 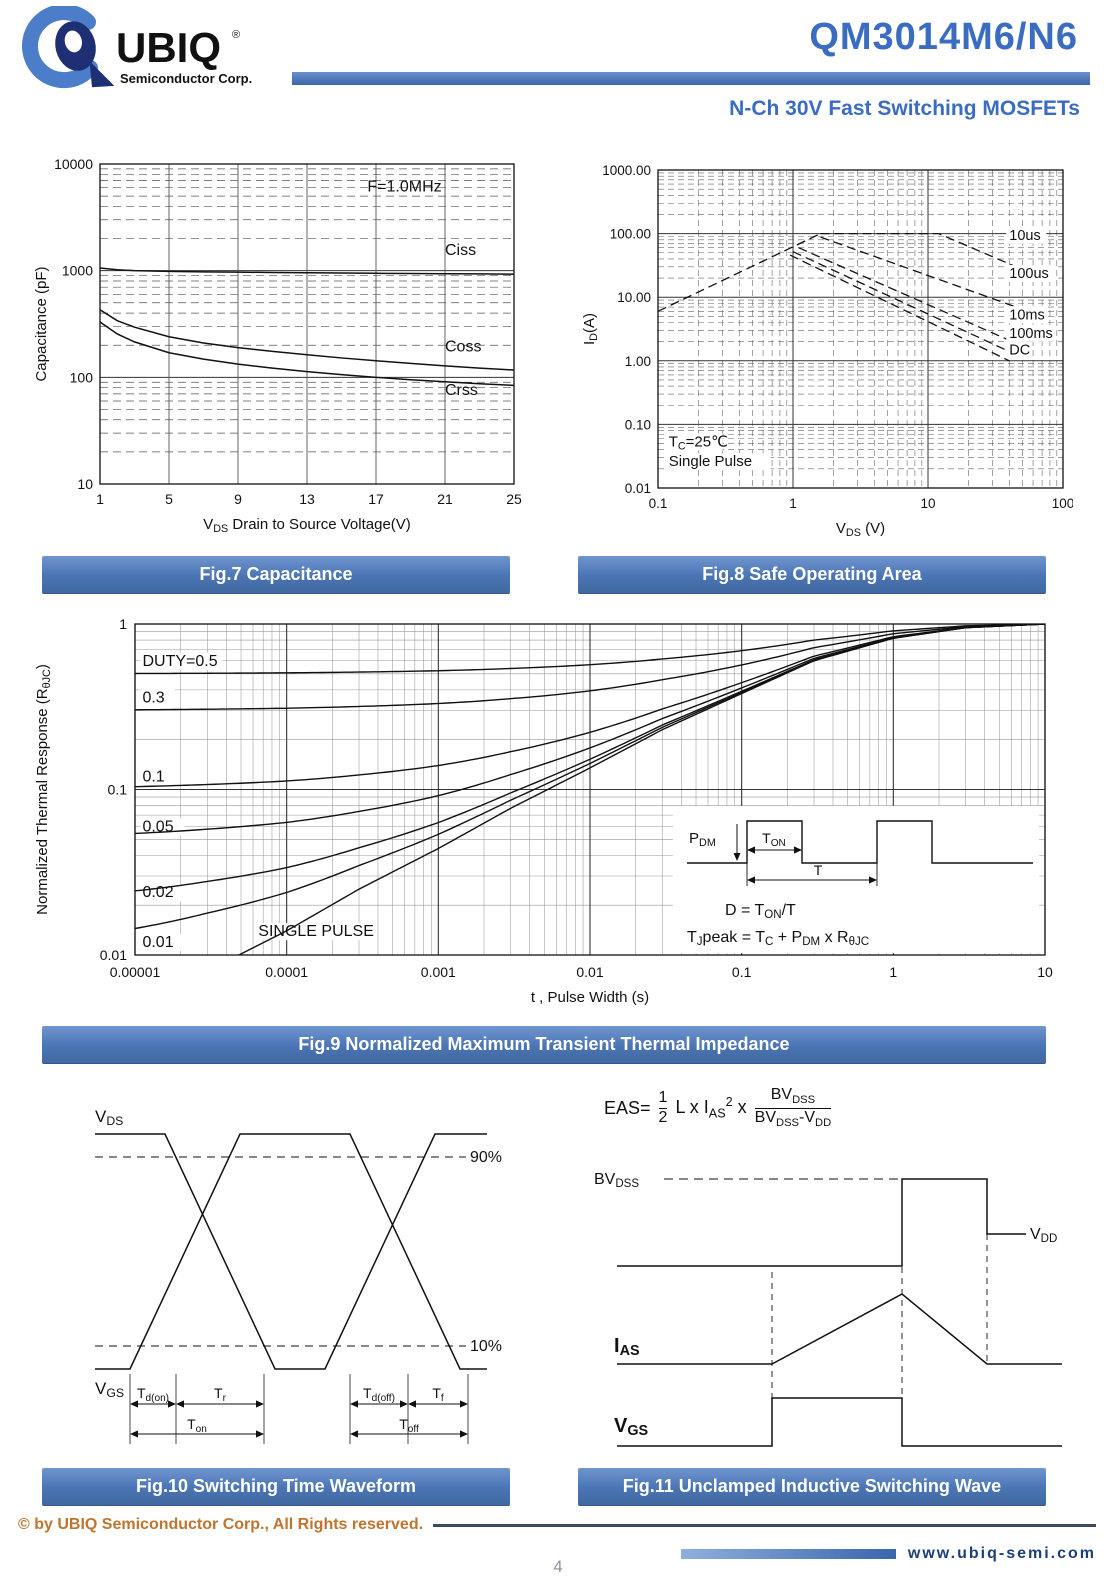 What do you see at coordinates (404, 187) in the screenshot?
I see `svg-text: F=1.0MHz` at bounding box center [404, 187].